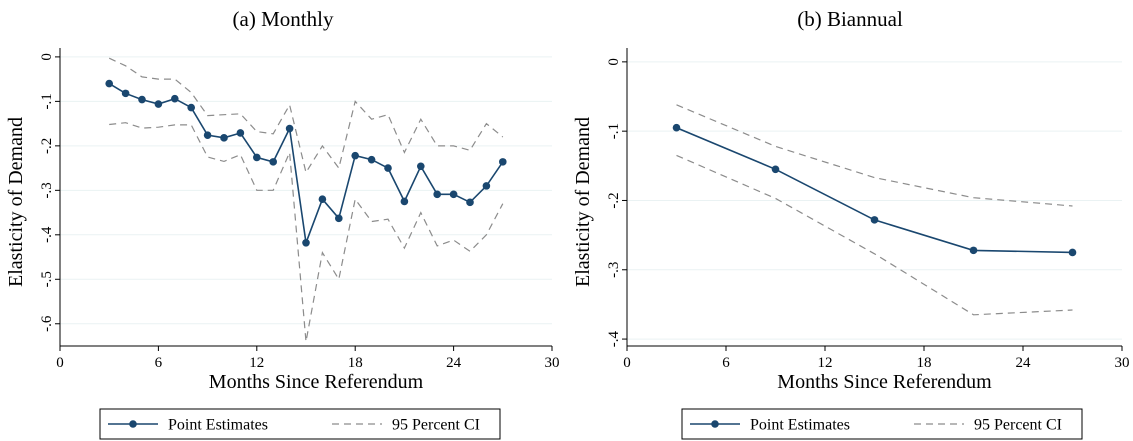 The height and width of the screenshot is (441, 1133). What do you see at coordinates (283, 19) in the screenshot?
I see `chart-title: (a) Monthly` at bounding box center [283, 19].